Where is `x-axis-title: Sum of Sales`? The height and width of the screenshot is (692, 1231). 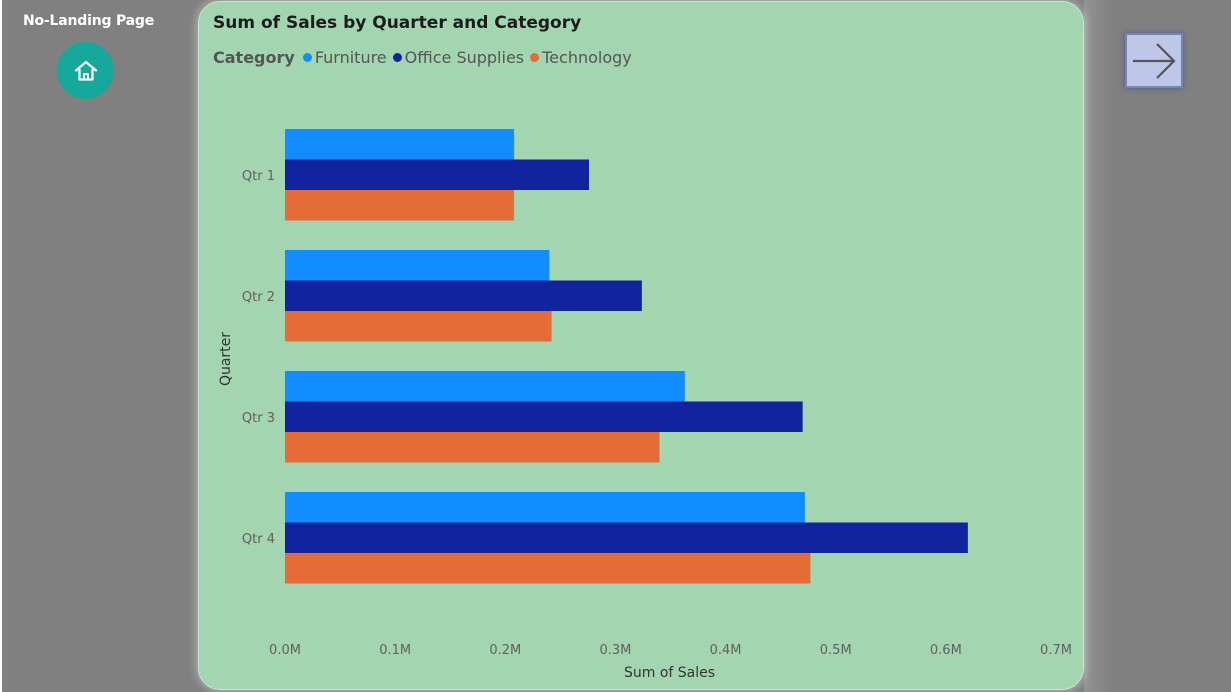 x-axis-title: Sum of Sales is located at coordinates (669, 673).